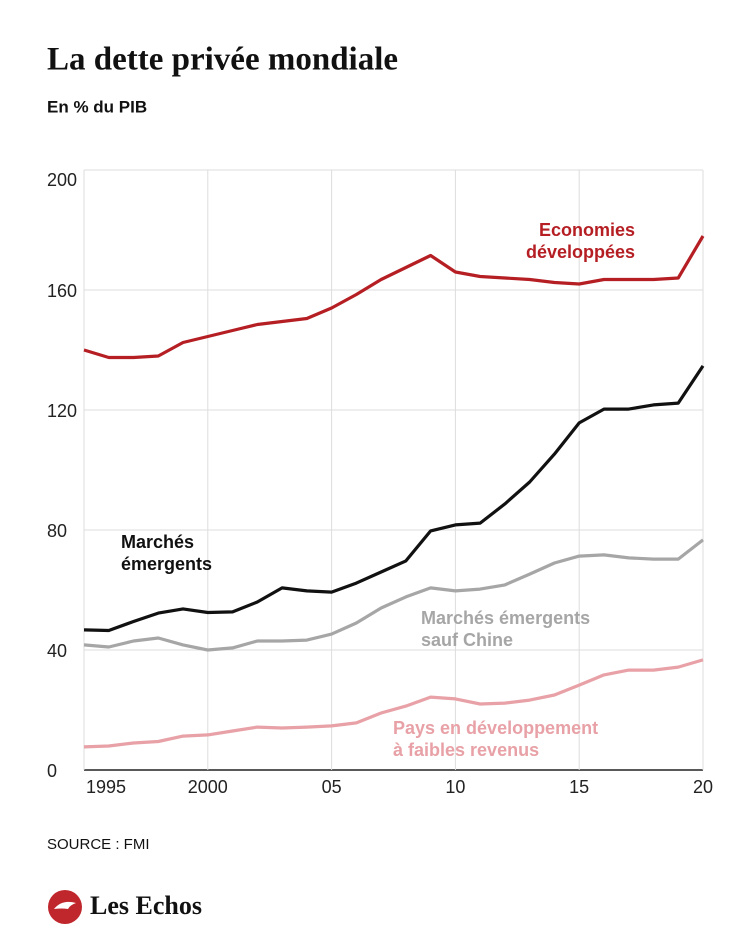 Image resolution: width=750 pixels, height=938 pixels. What do you see at coordinates (62, 291) in the screenshot?
I see `y-tick-label: 160` at bounding box center [62, 291].